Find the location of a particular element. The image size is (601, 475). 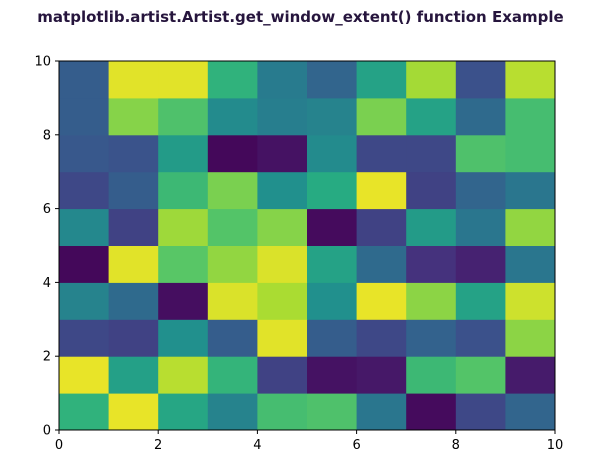

x-tick-label: 4 is located at coordinates (257, 445).